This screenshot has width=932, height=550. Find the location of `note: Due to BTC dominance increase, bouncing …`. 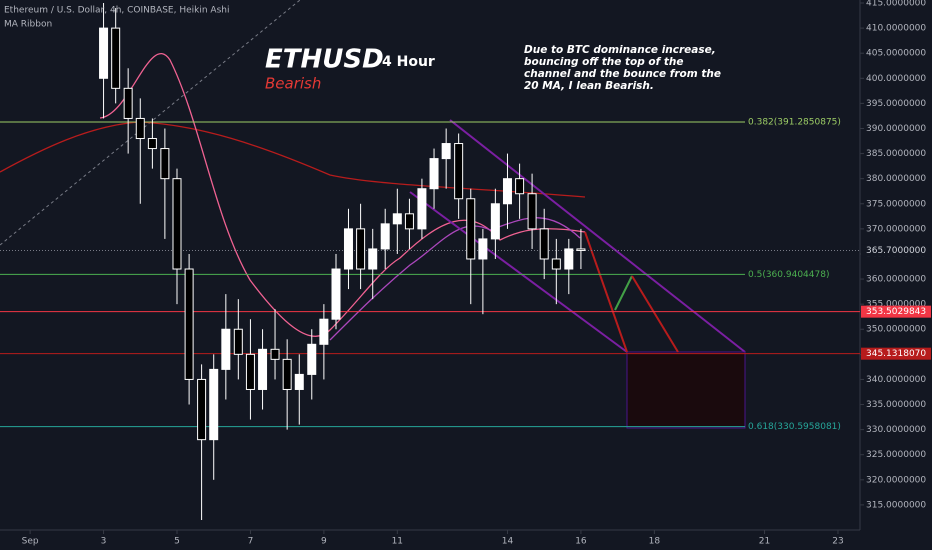

note: Due to BTC dominance increase, bouncing … is located at coordinates (622, 68).